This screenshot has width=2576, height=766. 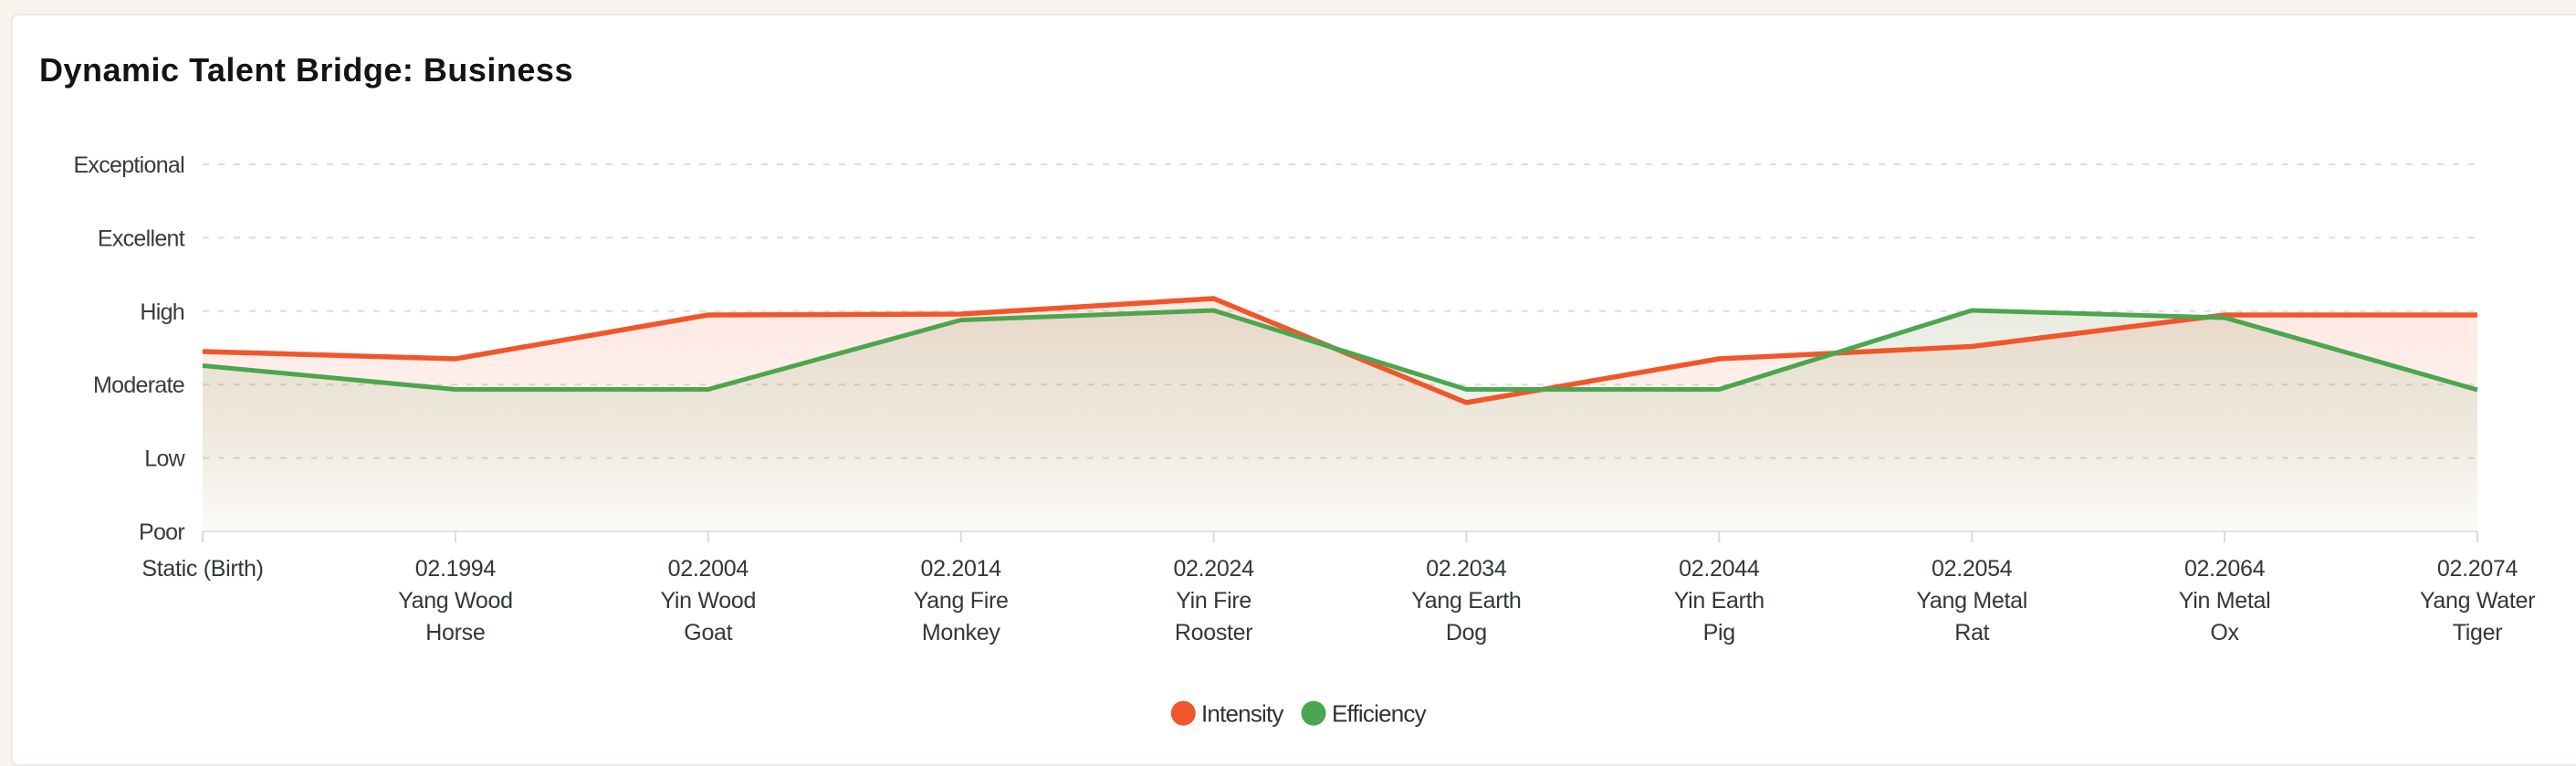 What do you see at coordinates (2224, 632) in the screenshot?
I see `svg-text: Ox` at bounding box center [2224, 632].